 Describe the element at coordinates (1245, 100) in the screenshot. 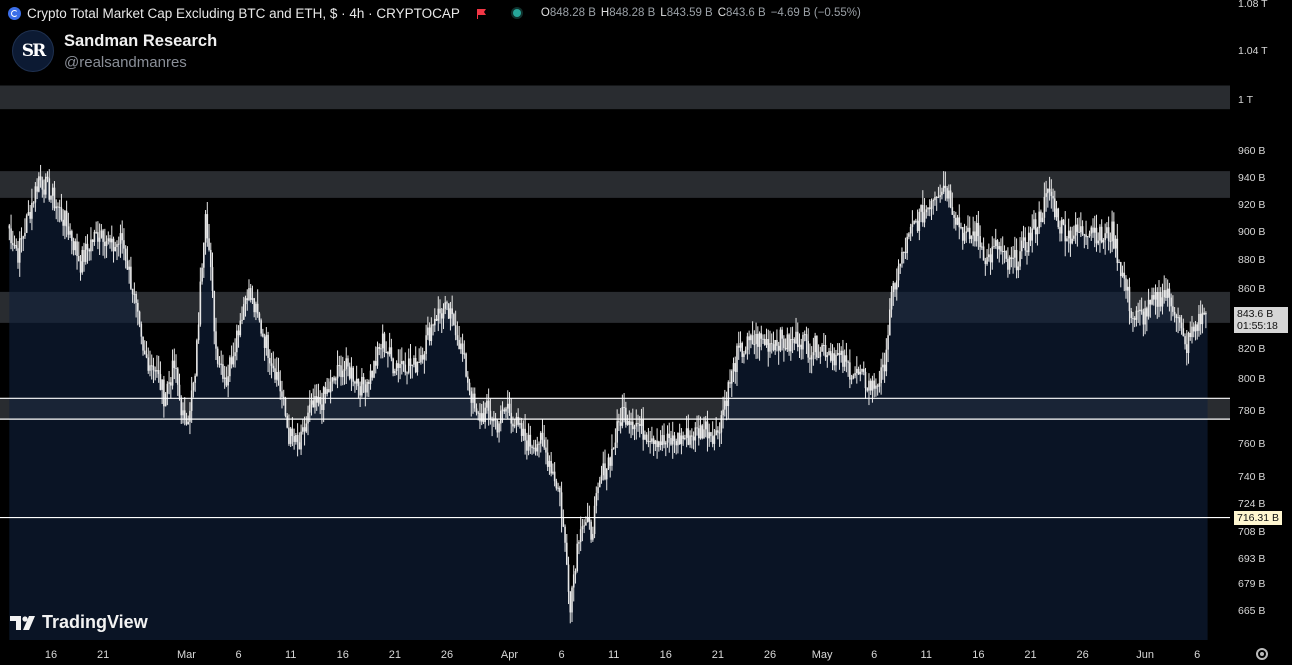

I see `y-tick-label: 1 T` at that location.